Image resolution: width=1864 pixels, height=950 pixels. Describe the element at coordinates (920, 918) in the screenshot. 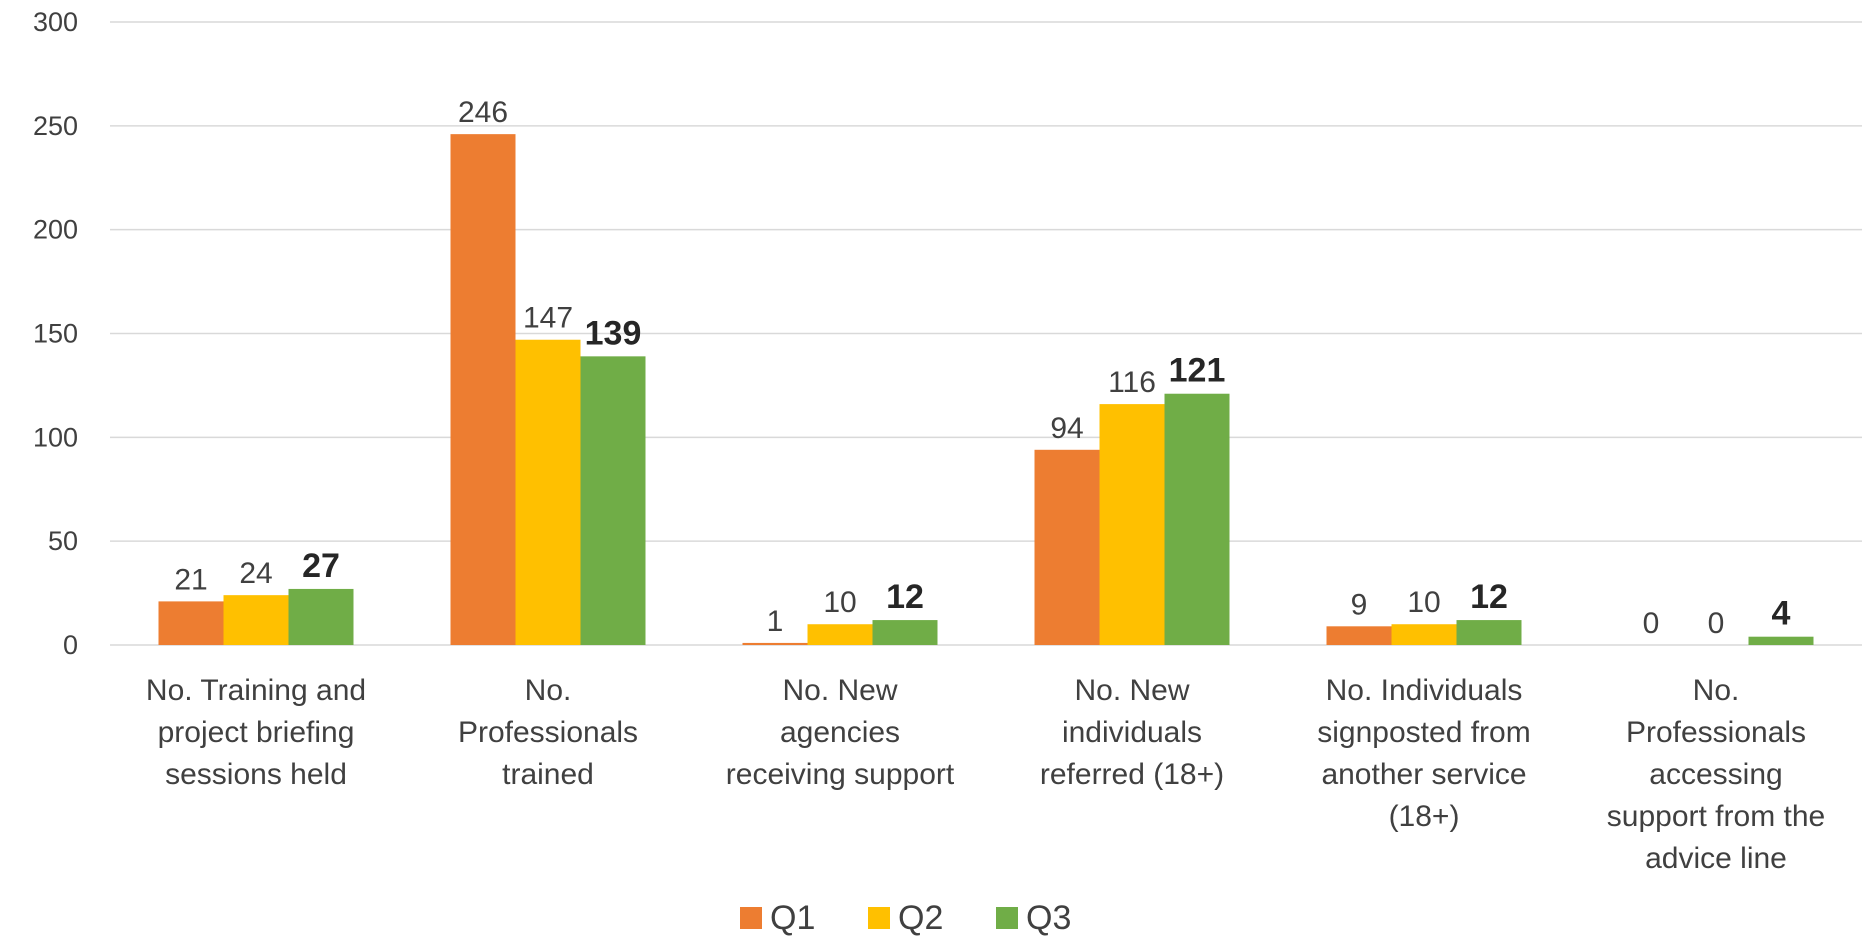

I see `legend-label-q2: Q2` at that location.